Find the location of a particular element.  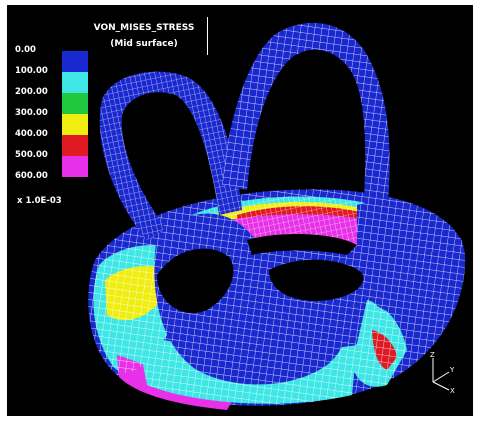

legend-swatch-cyan is located at coordinates (75, 82).